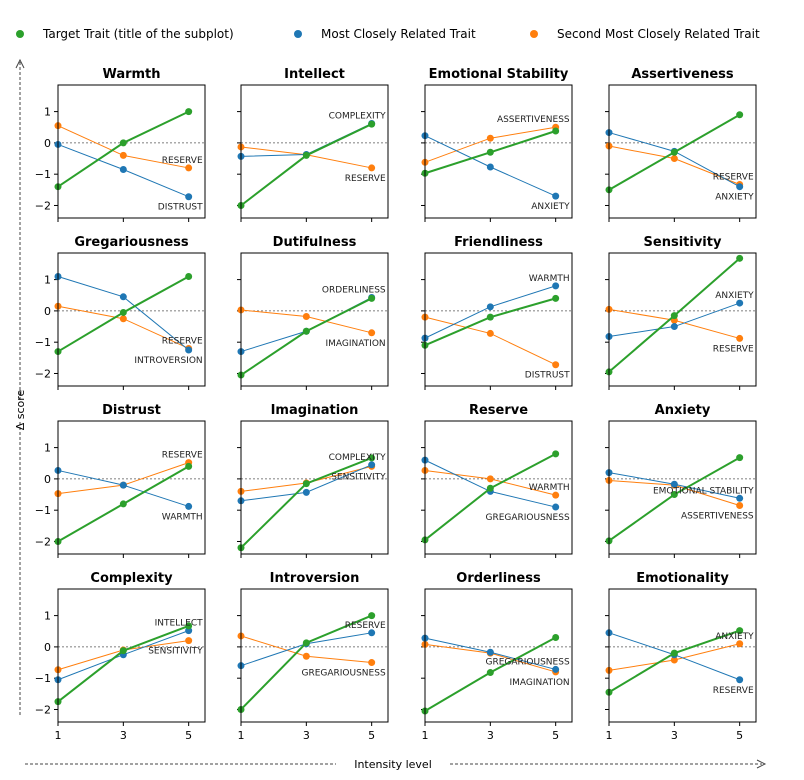 The width and height of the screenshot is (804, 780). I want to click on x-axis-arrowhead, so click(761, 764).